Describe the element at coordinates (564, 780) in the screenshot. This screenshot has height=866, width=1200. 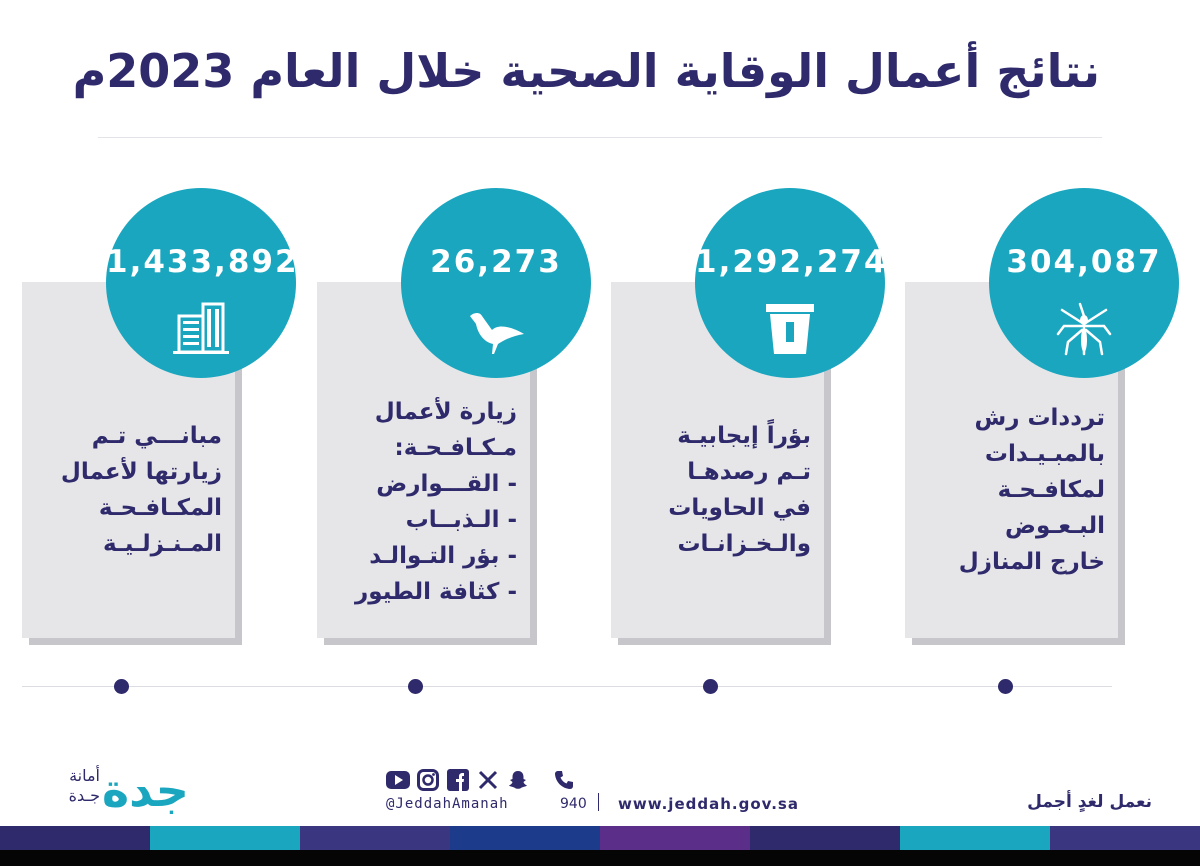
I see `phone-icon` at that location.